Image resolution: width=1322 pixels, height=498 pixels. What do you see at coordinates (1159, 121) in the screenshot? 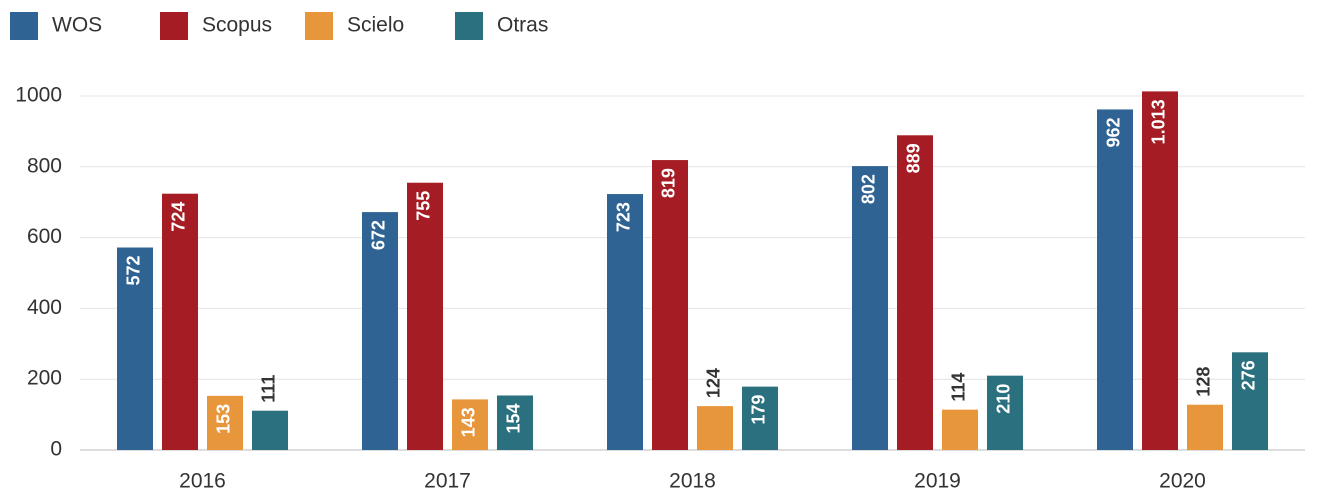
I see `data-label: 1.013` at bounding box center [1159, 121].